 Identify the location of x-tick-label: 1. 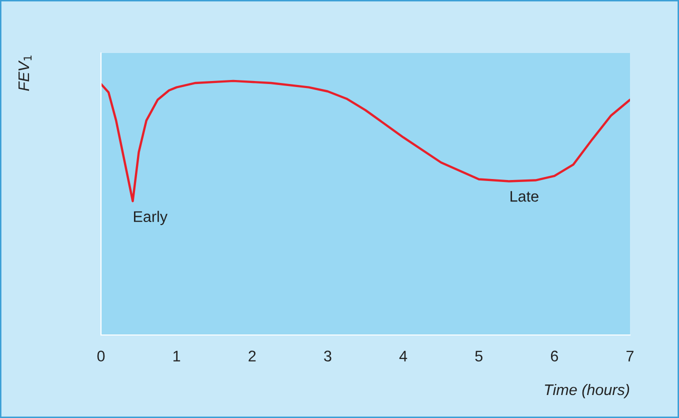
(176, 356).